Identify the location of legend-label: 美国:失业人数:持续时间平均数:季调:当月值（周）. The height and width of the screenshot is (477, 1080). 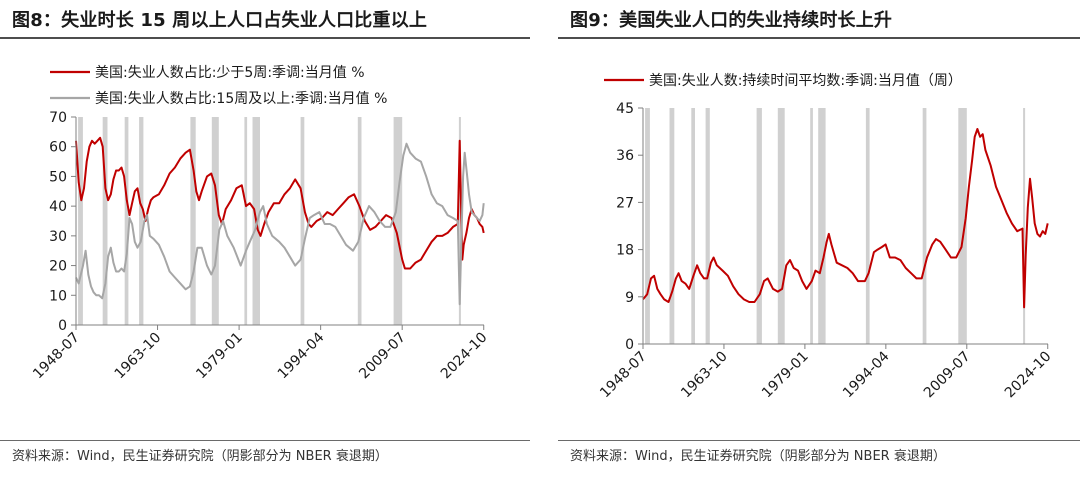
(805, 80).